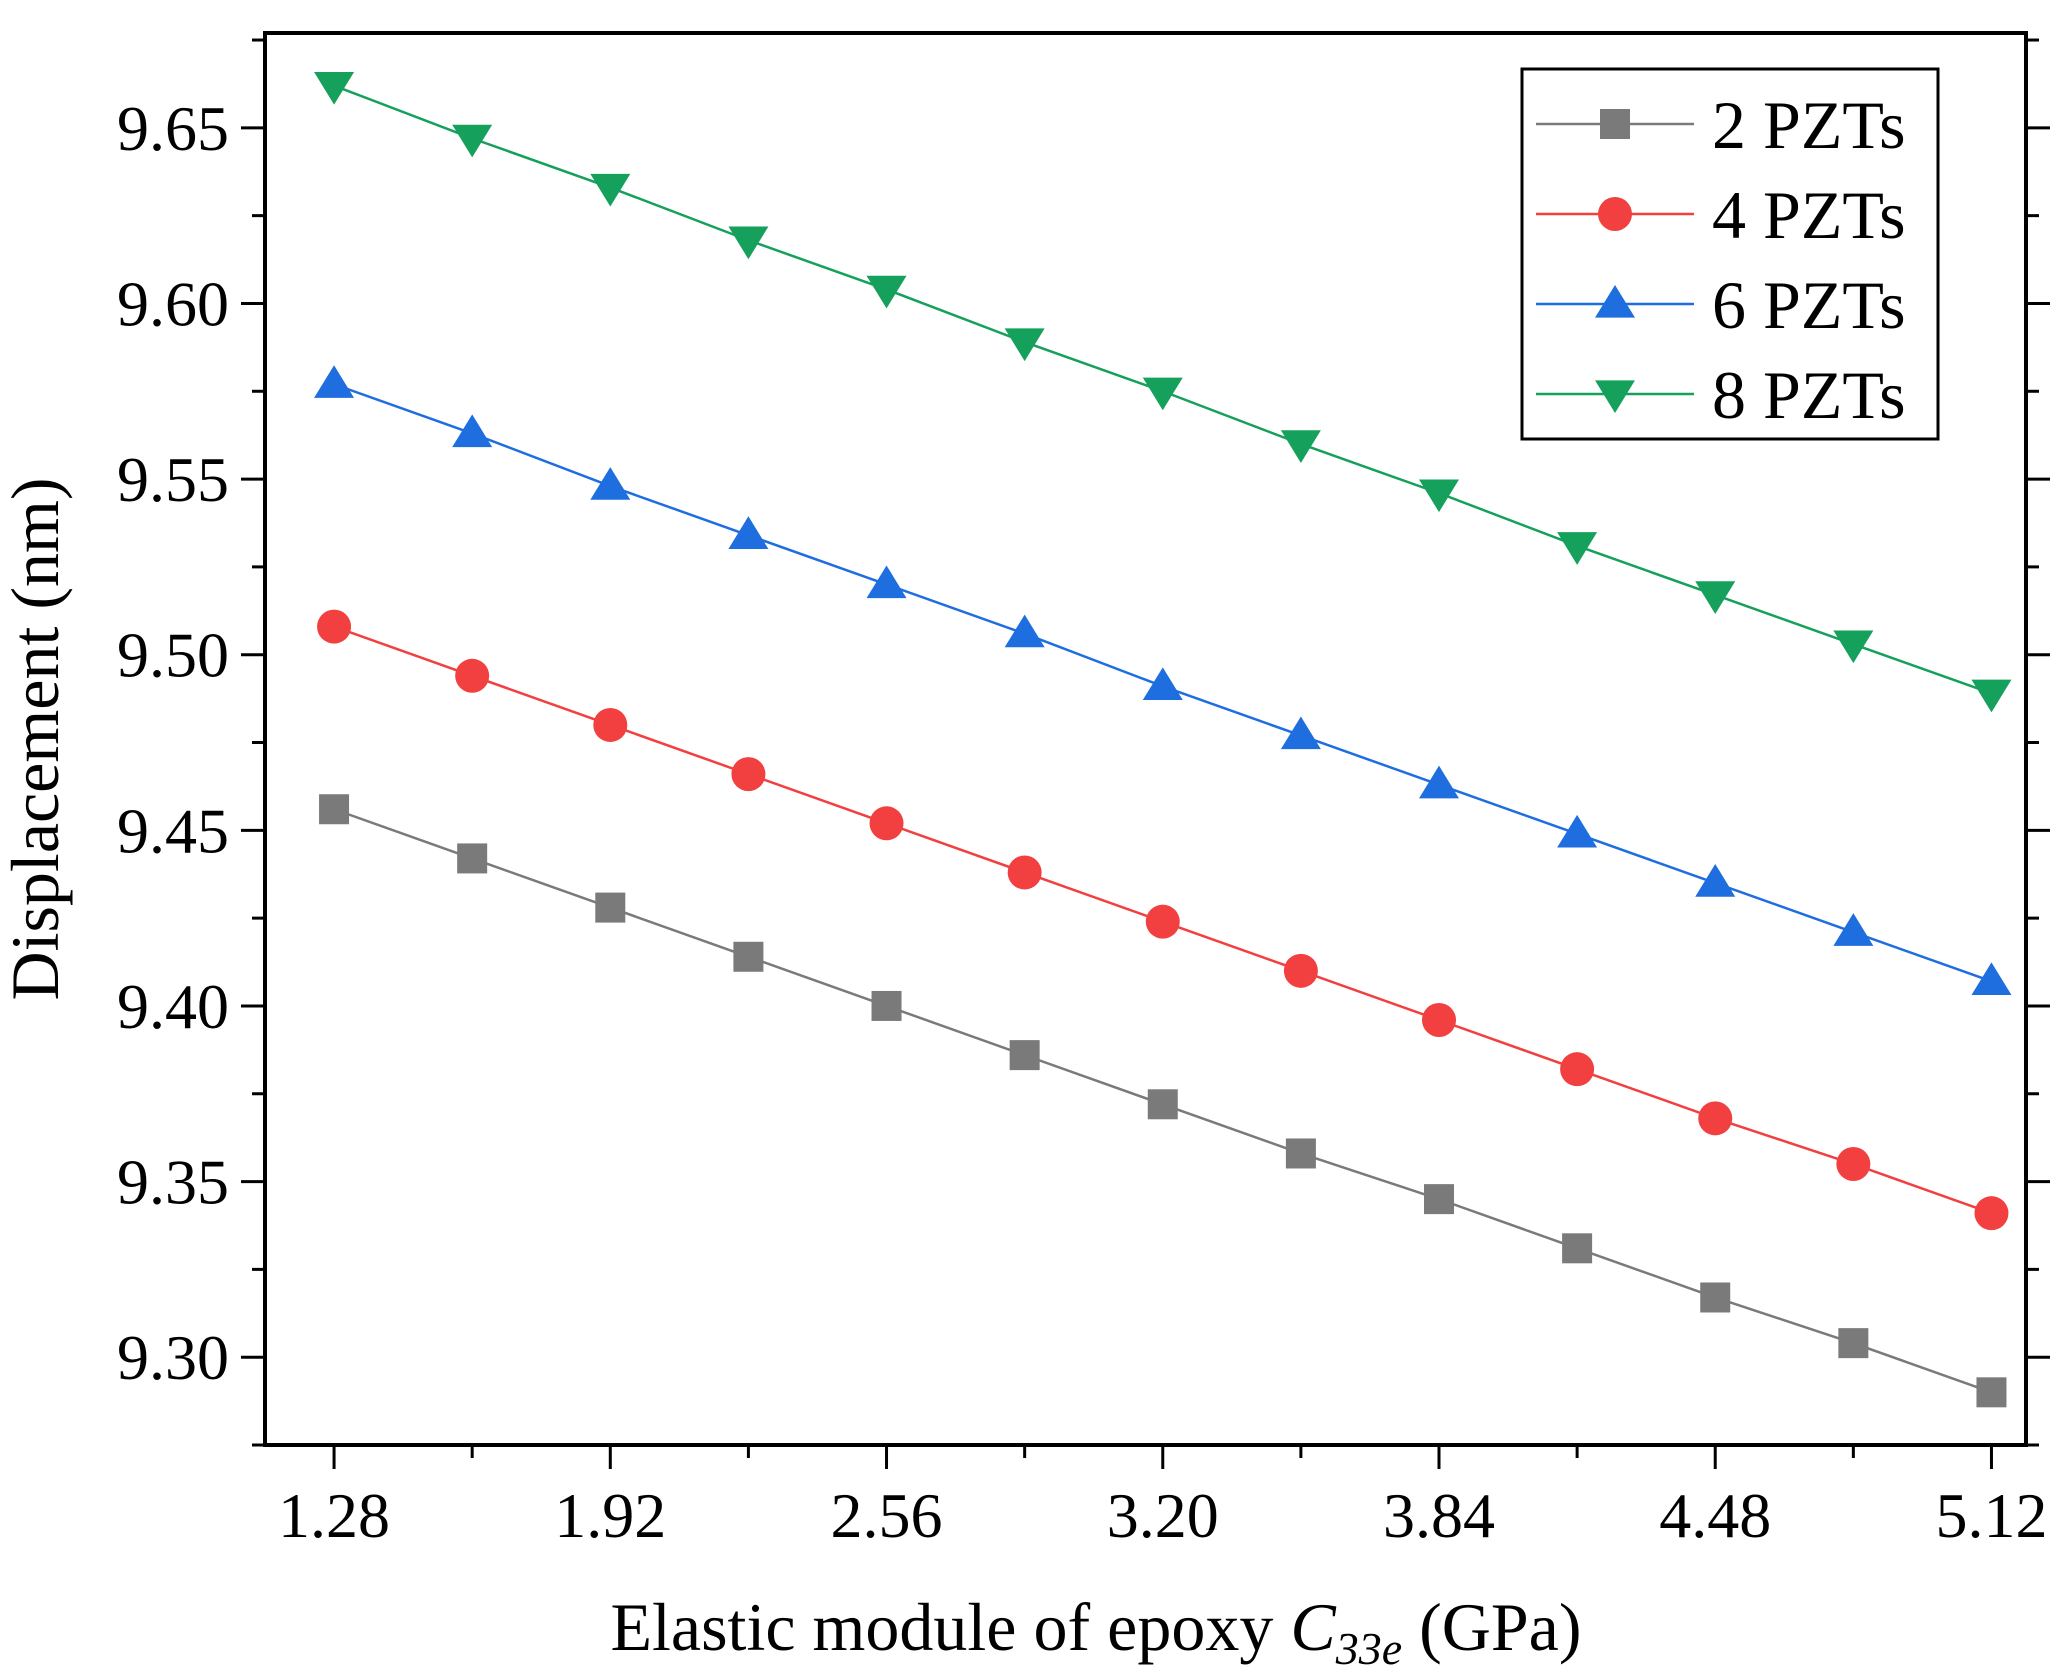 The height and width of the screenshot is (1679, 2056). What do you see at coordinates (1163, 1515) in the screenshot?
I see `x-tick-label: 3.20` at bounding box center [1163, 1515].